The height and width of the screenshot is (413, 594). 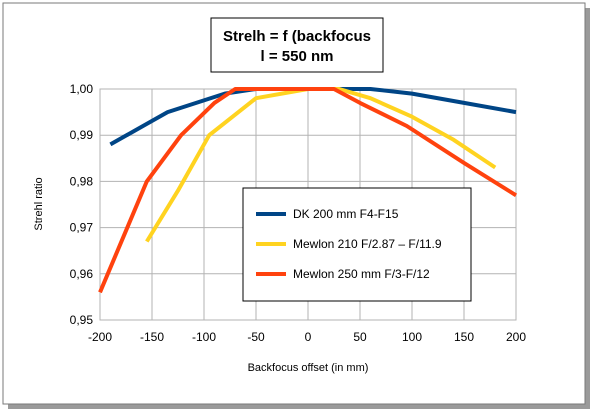 What do you see at coordinates (82, 181) in the screenshot?
I see `y-tick-label: 0,98` at bounding box center [82, 181].